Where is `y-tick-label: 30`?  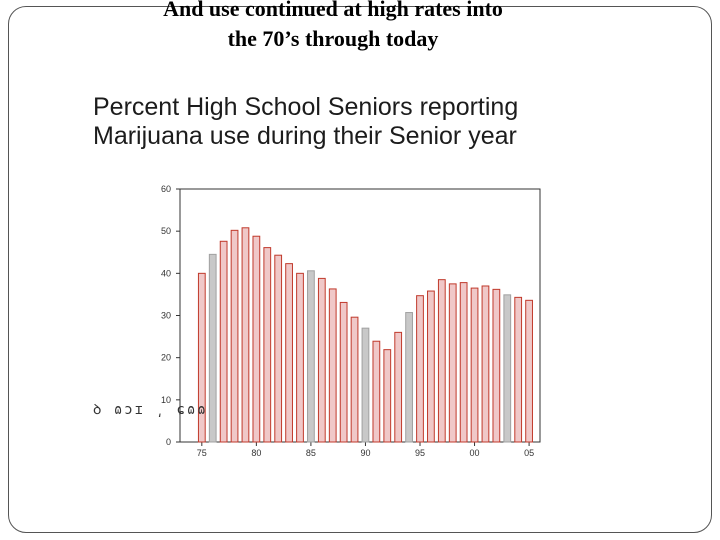 y-tick-label: 30 is located at coordinates (166, 316).